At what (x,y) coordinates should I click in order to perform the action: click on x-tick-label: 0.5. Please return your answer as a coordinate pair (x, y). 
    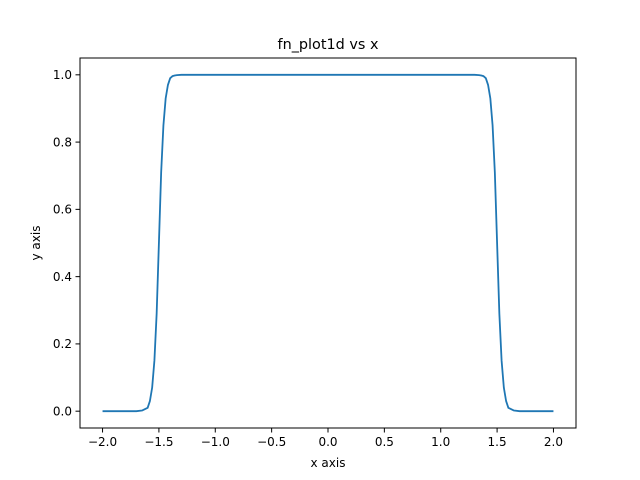
    Looking at the image, I should click on (384, 442).